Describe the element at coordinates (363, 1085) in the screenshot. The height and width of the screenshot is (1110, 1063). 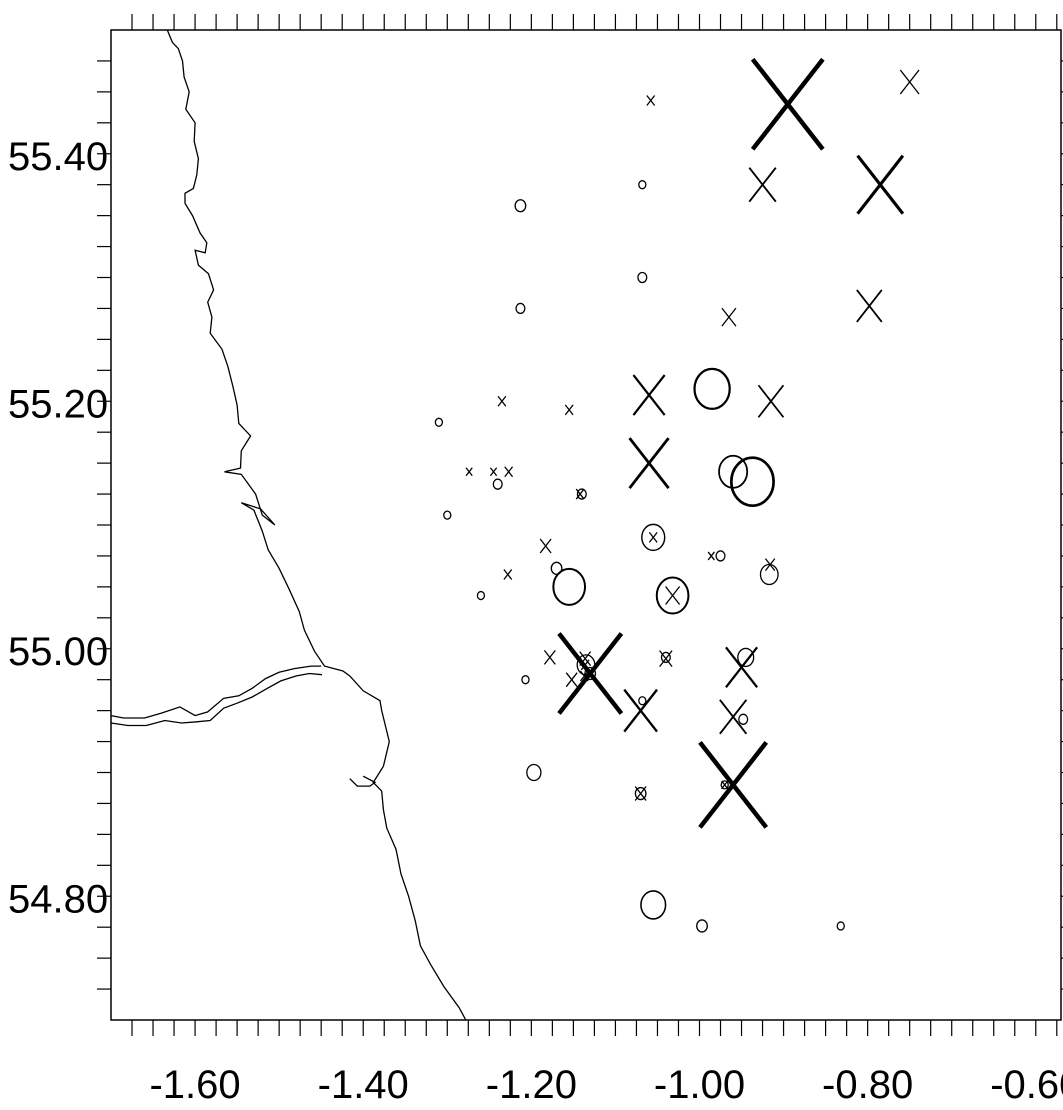
I see `x-tick-label: -1.40` at that location.